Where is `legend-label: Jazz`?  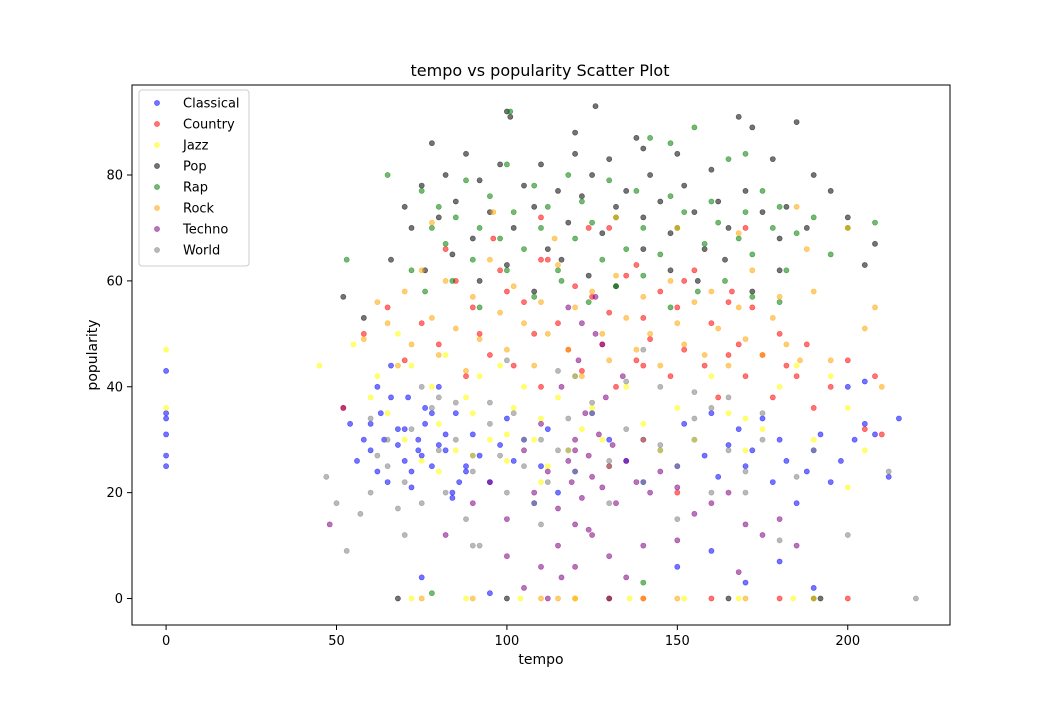 legend-label: Jazz is located at coordinates (195, 146).